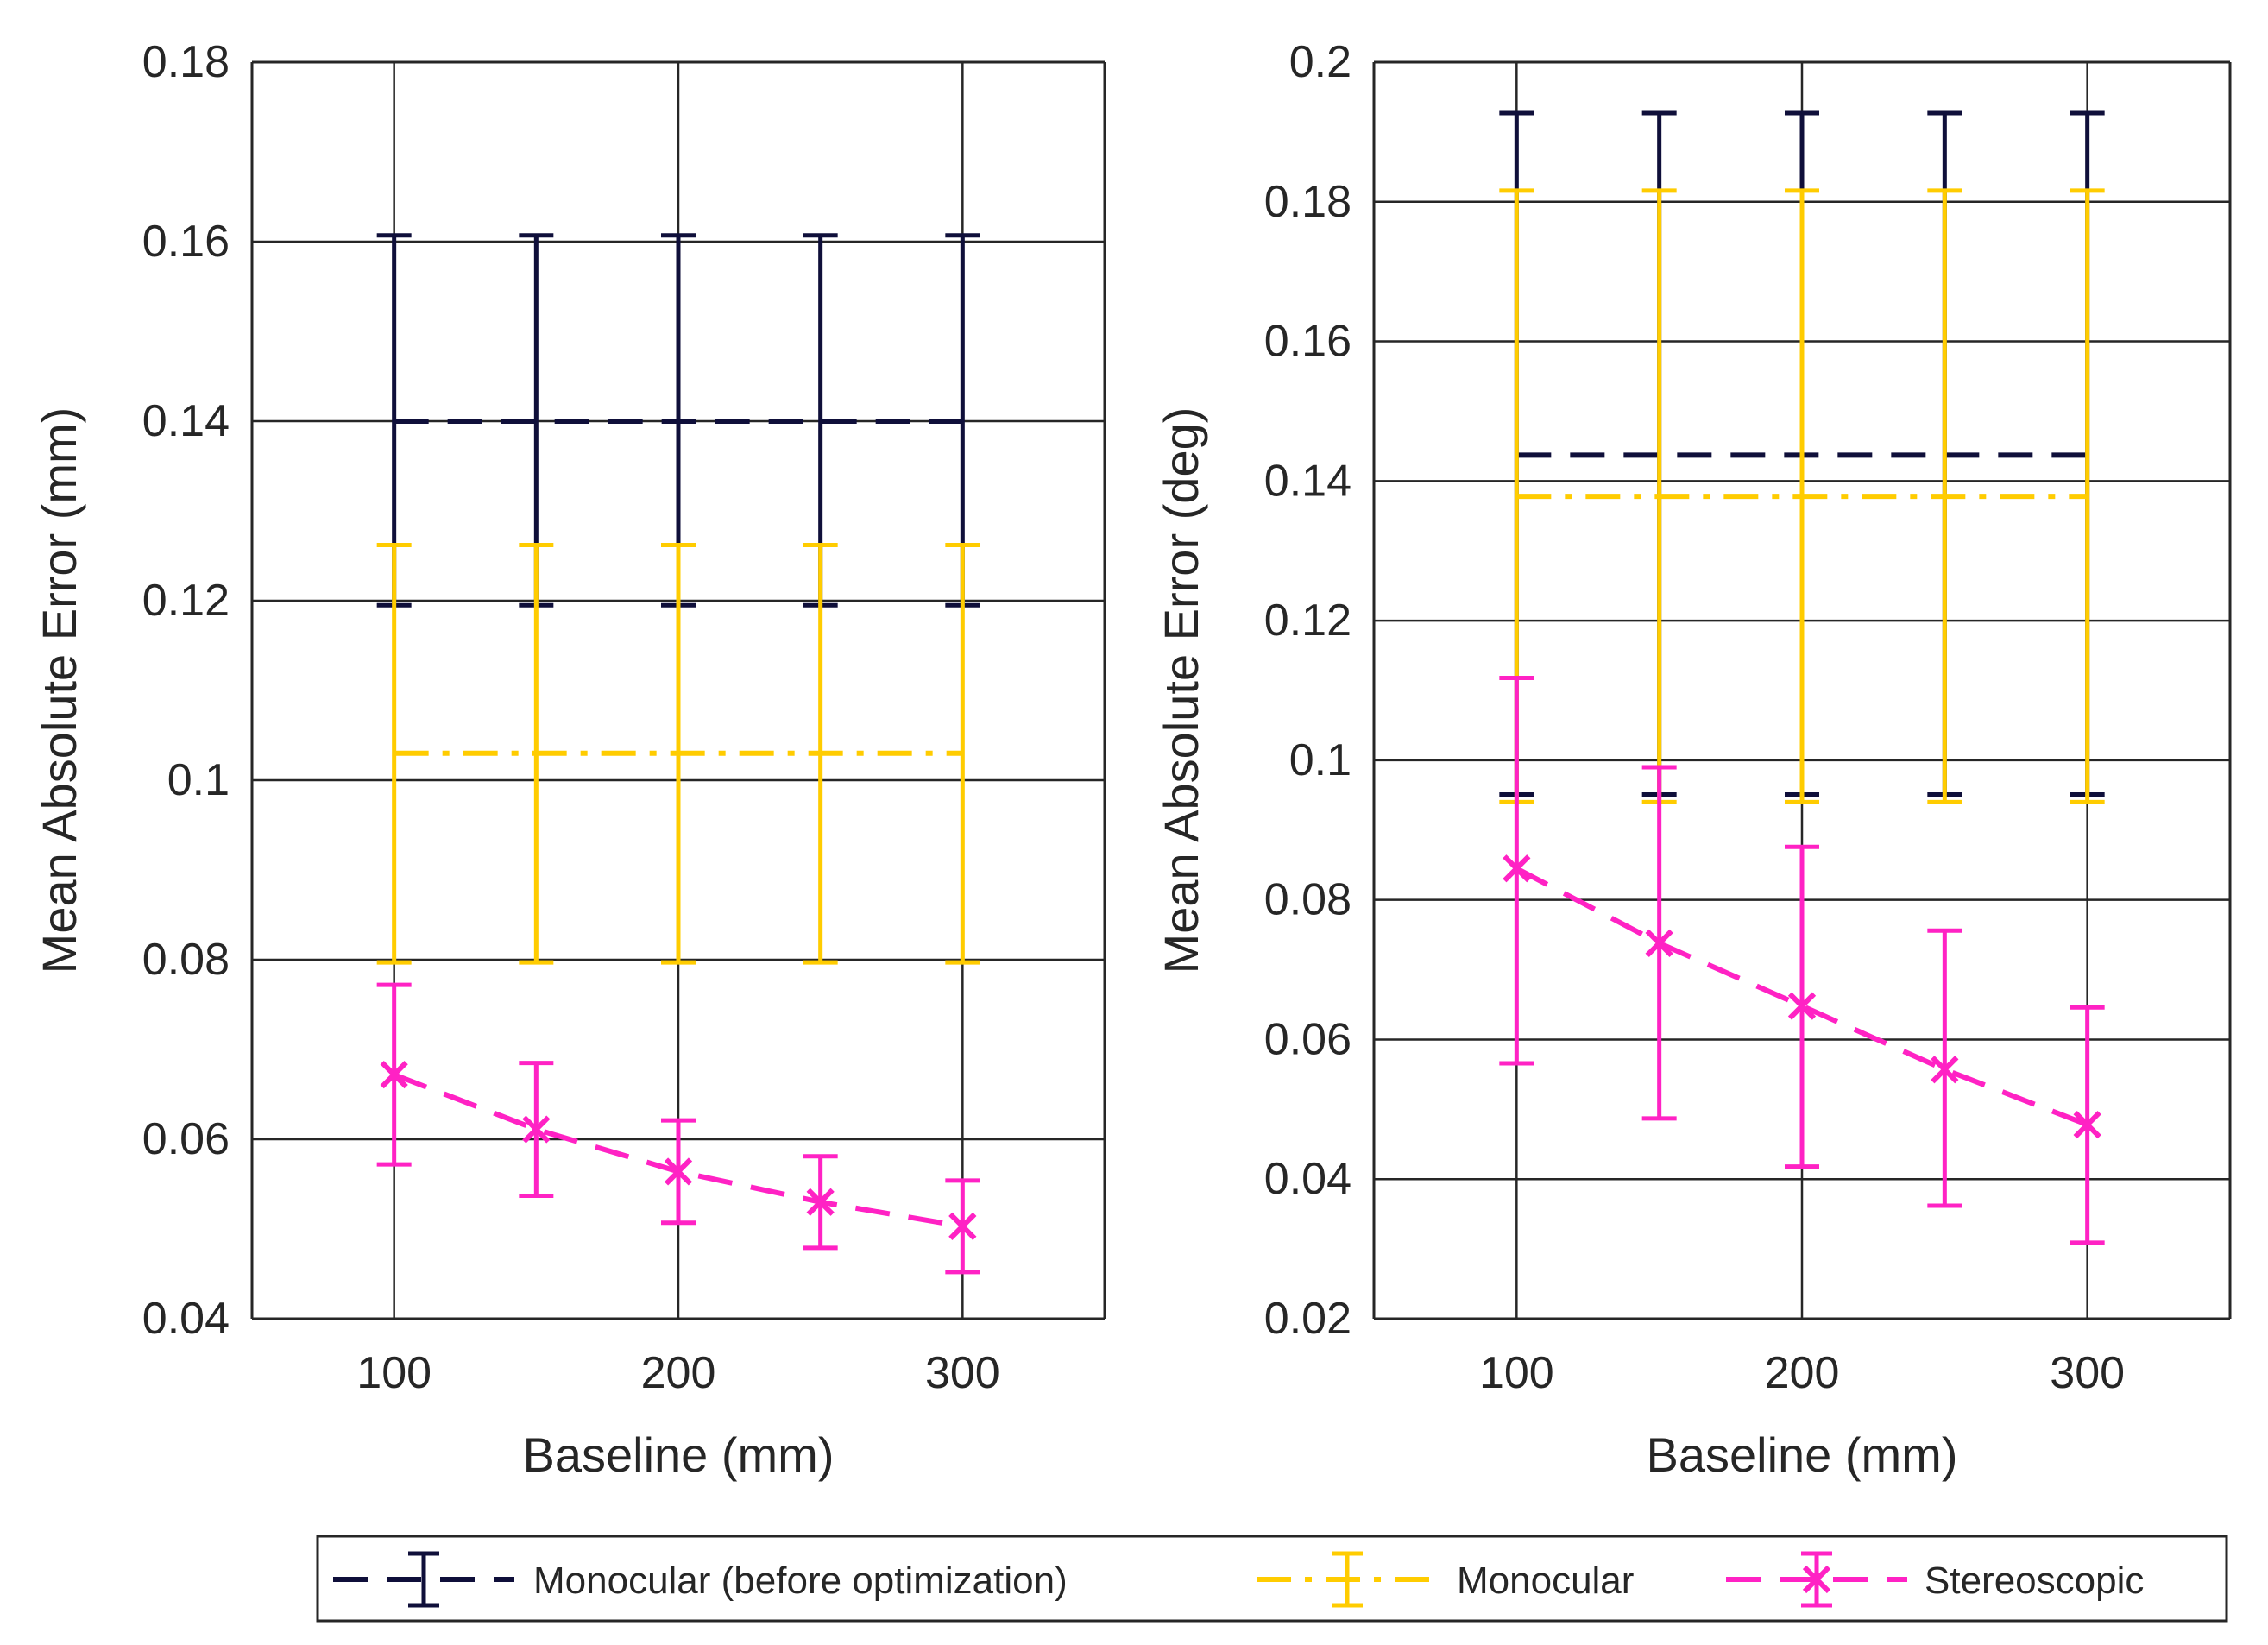 This screenshot has width=2268, height=1645. Describe the element at coordinates (59, 690) in the screenshot. I see `y-axis-label: Mean Absolute Error (mm)` at that location.